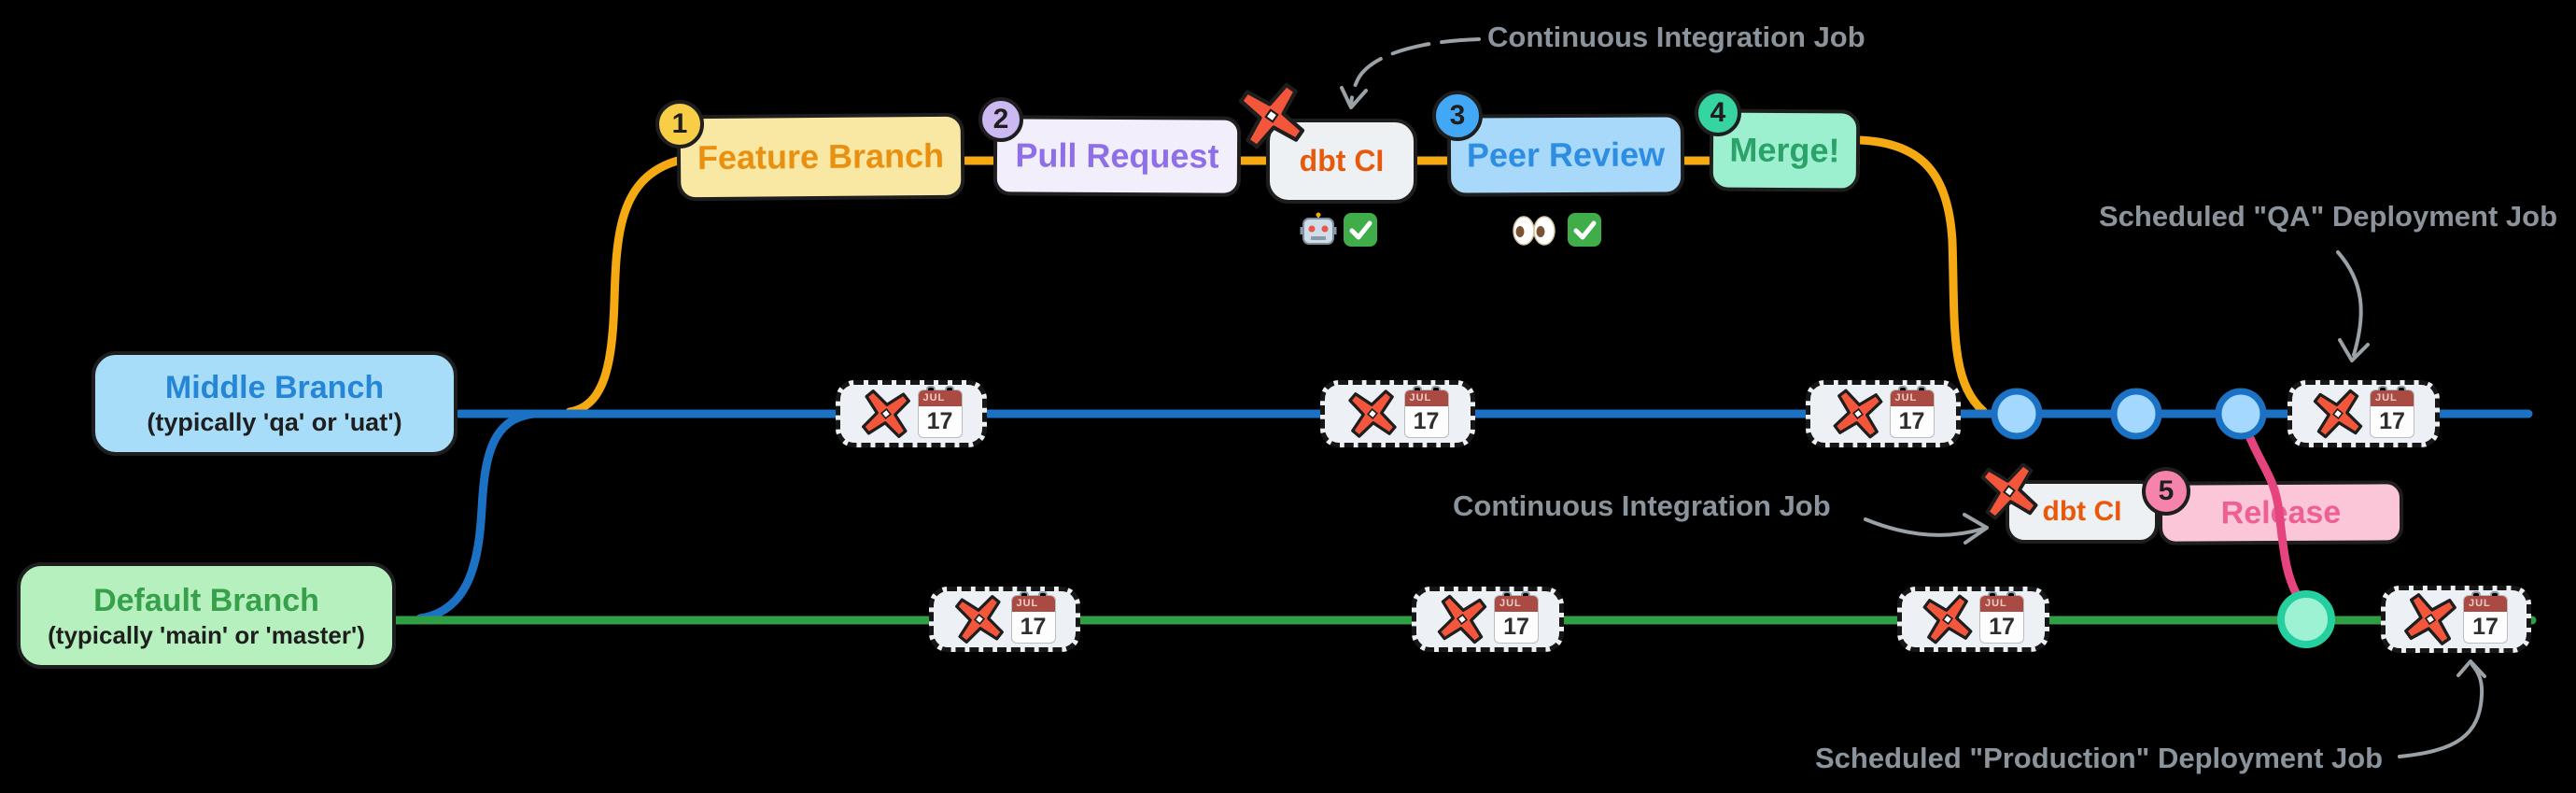 The height and width of the screenshot is (793, 2576). I want to click on feature-branch-curve-right, so click(1921, 275).